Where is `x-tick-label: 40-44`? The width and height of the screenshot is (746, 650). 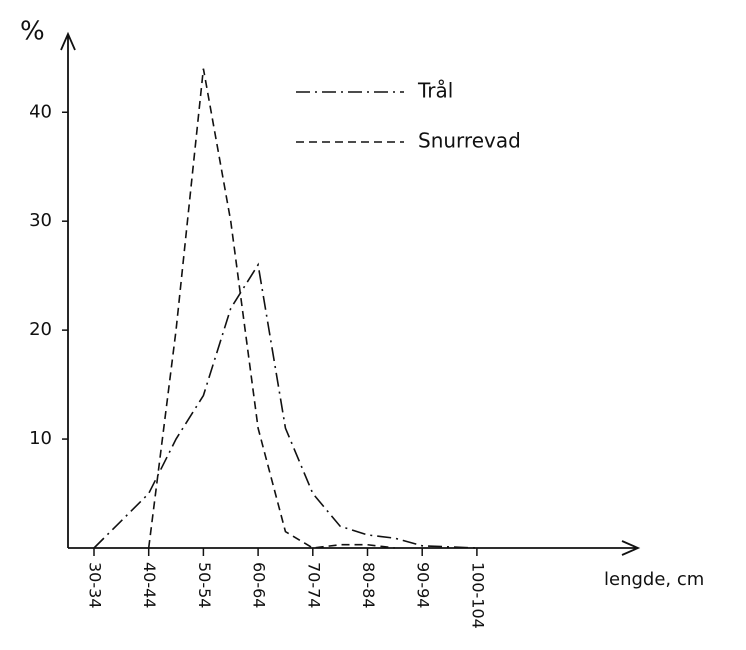 x-tick-label: 40-44 is located at coordinates (149, 585).